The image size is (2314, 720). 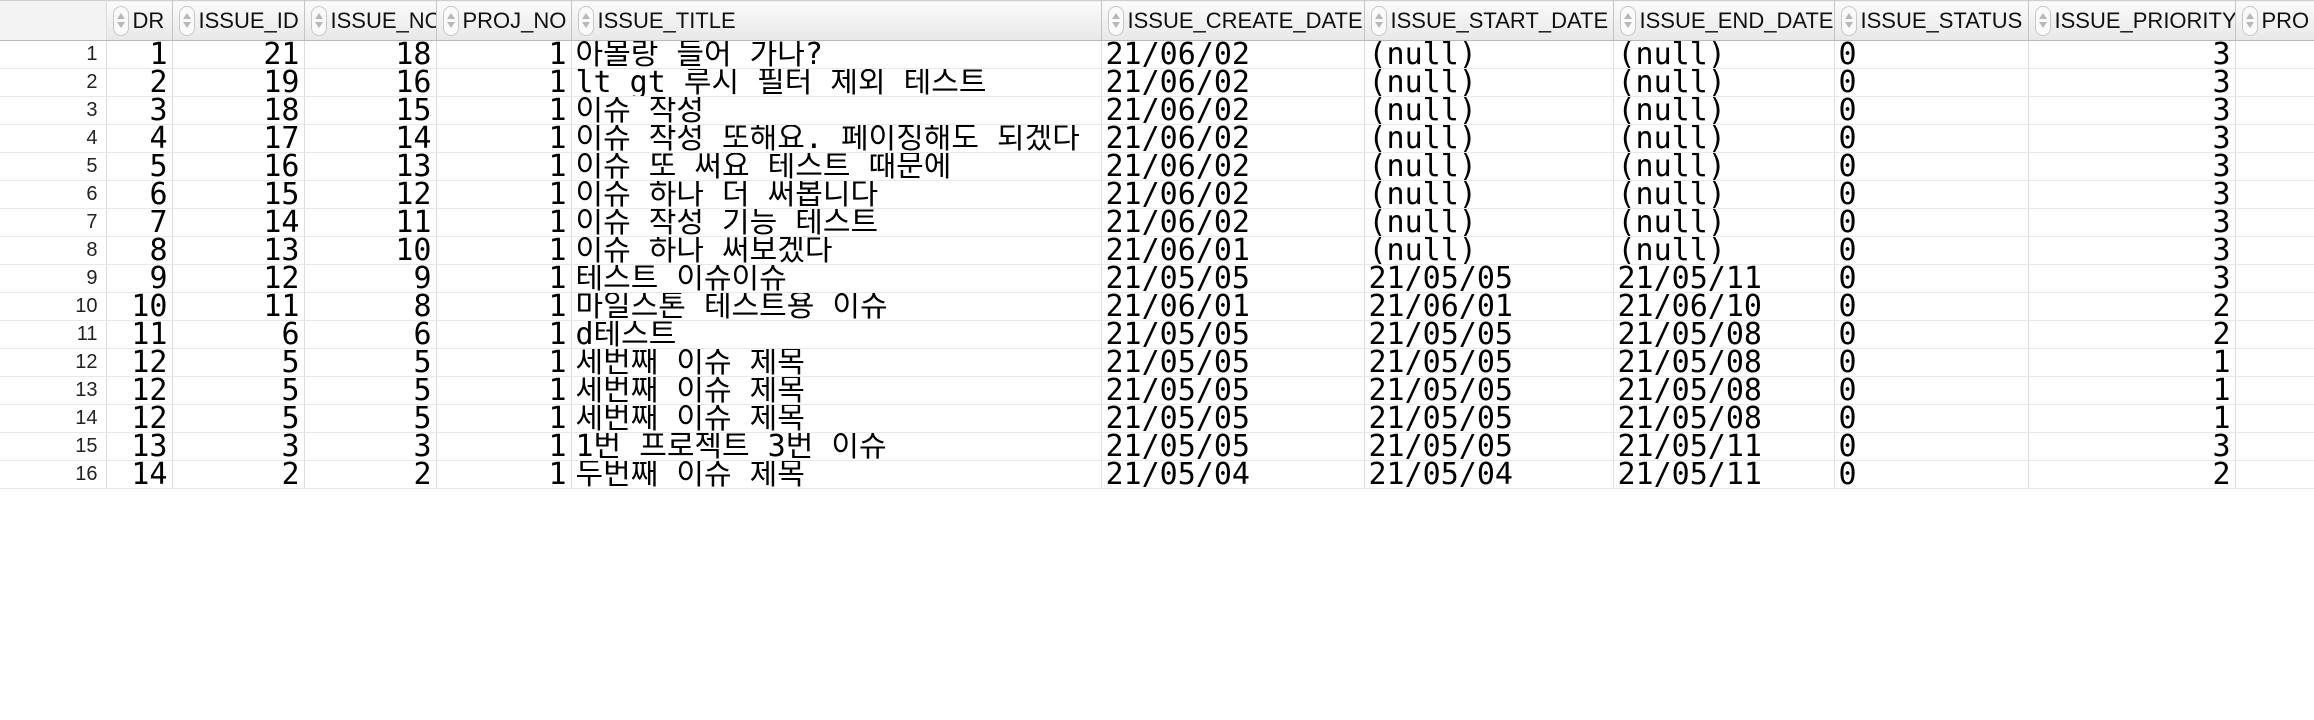 What do you see at coordinates (1489, 474) in the screenshot?
I see `cell-issue-start-date: 21/05/04` at bounding box center [1489, 474].